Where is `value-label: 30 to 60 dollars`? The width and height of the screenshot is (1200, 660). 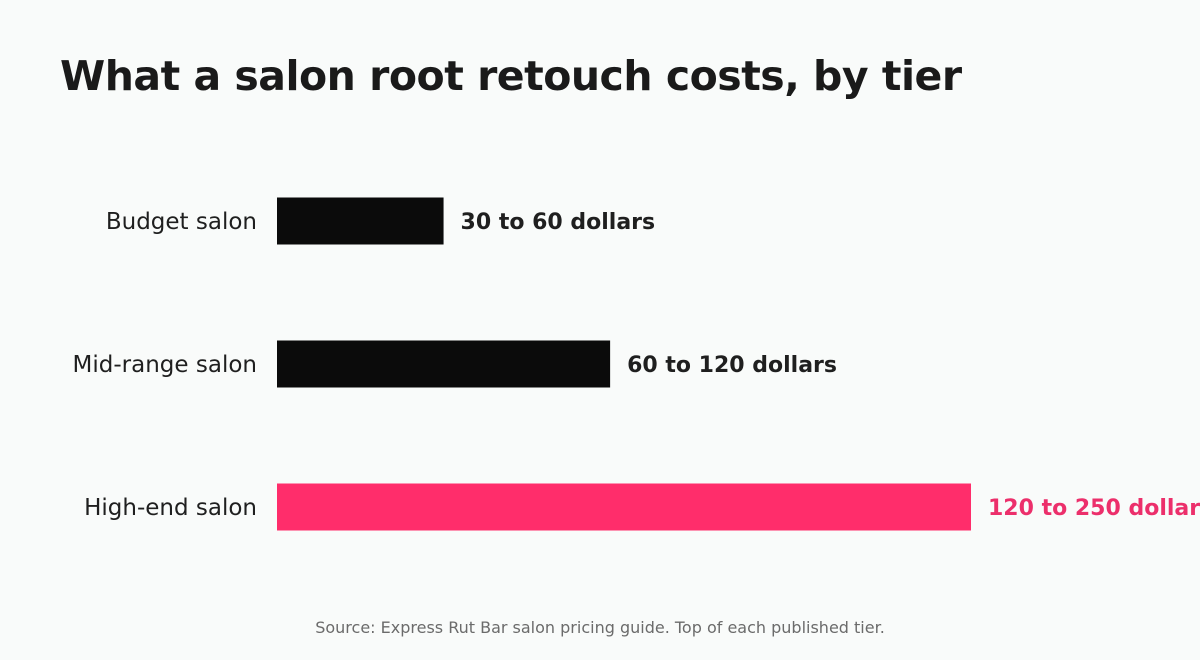 value-label: 30 to 60 dollars is located at coordinates (558, 222).